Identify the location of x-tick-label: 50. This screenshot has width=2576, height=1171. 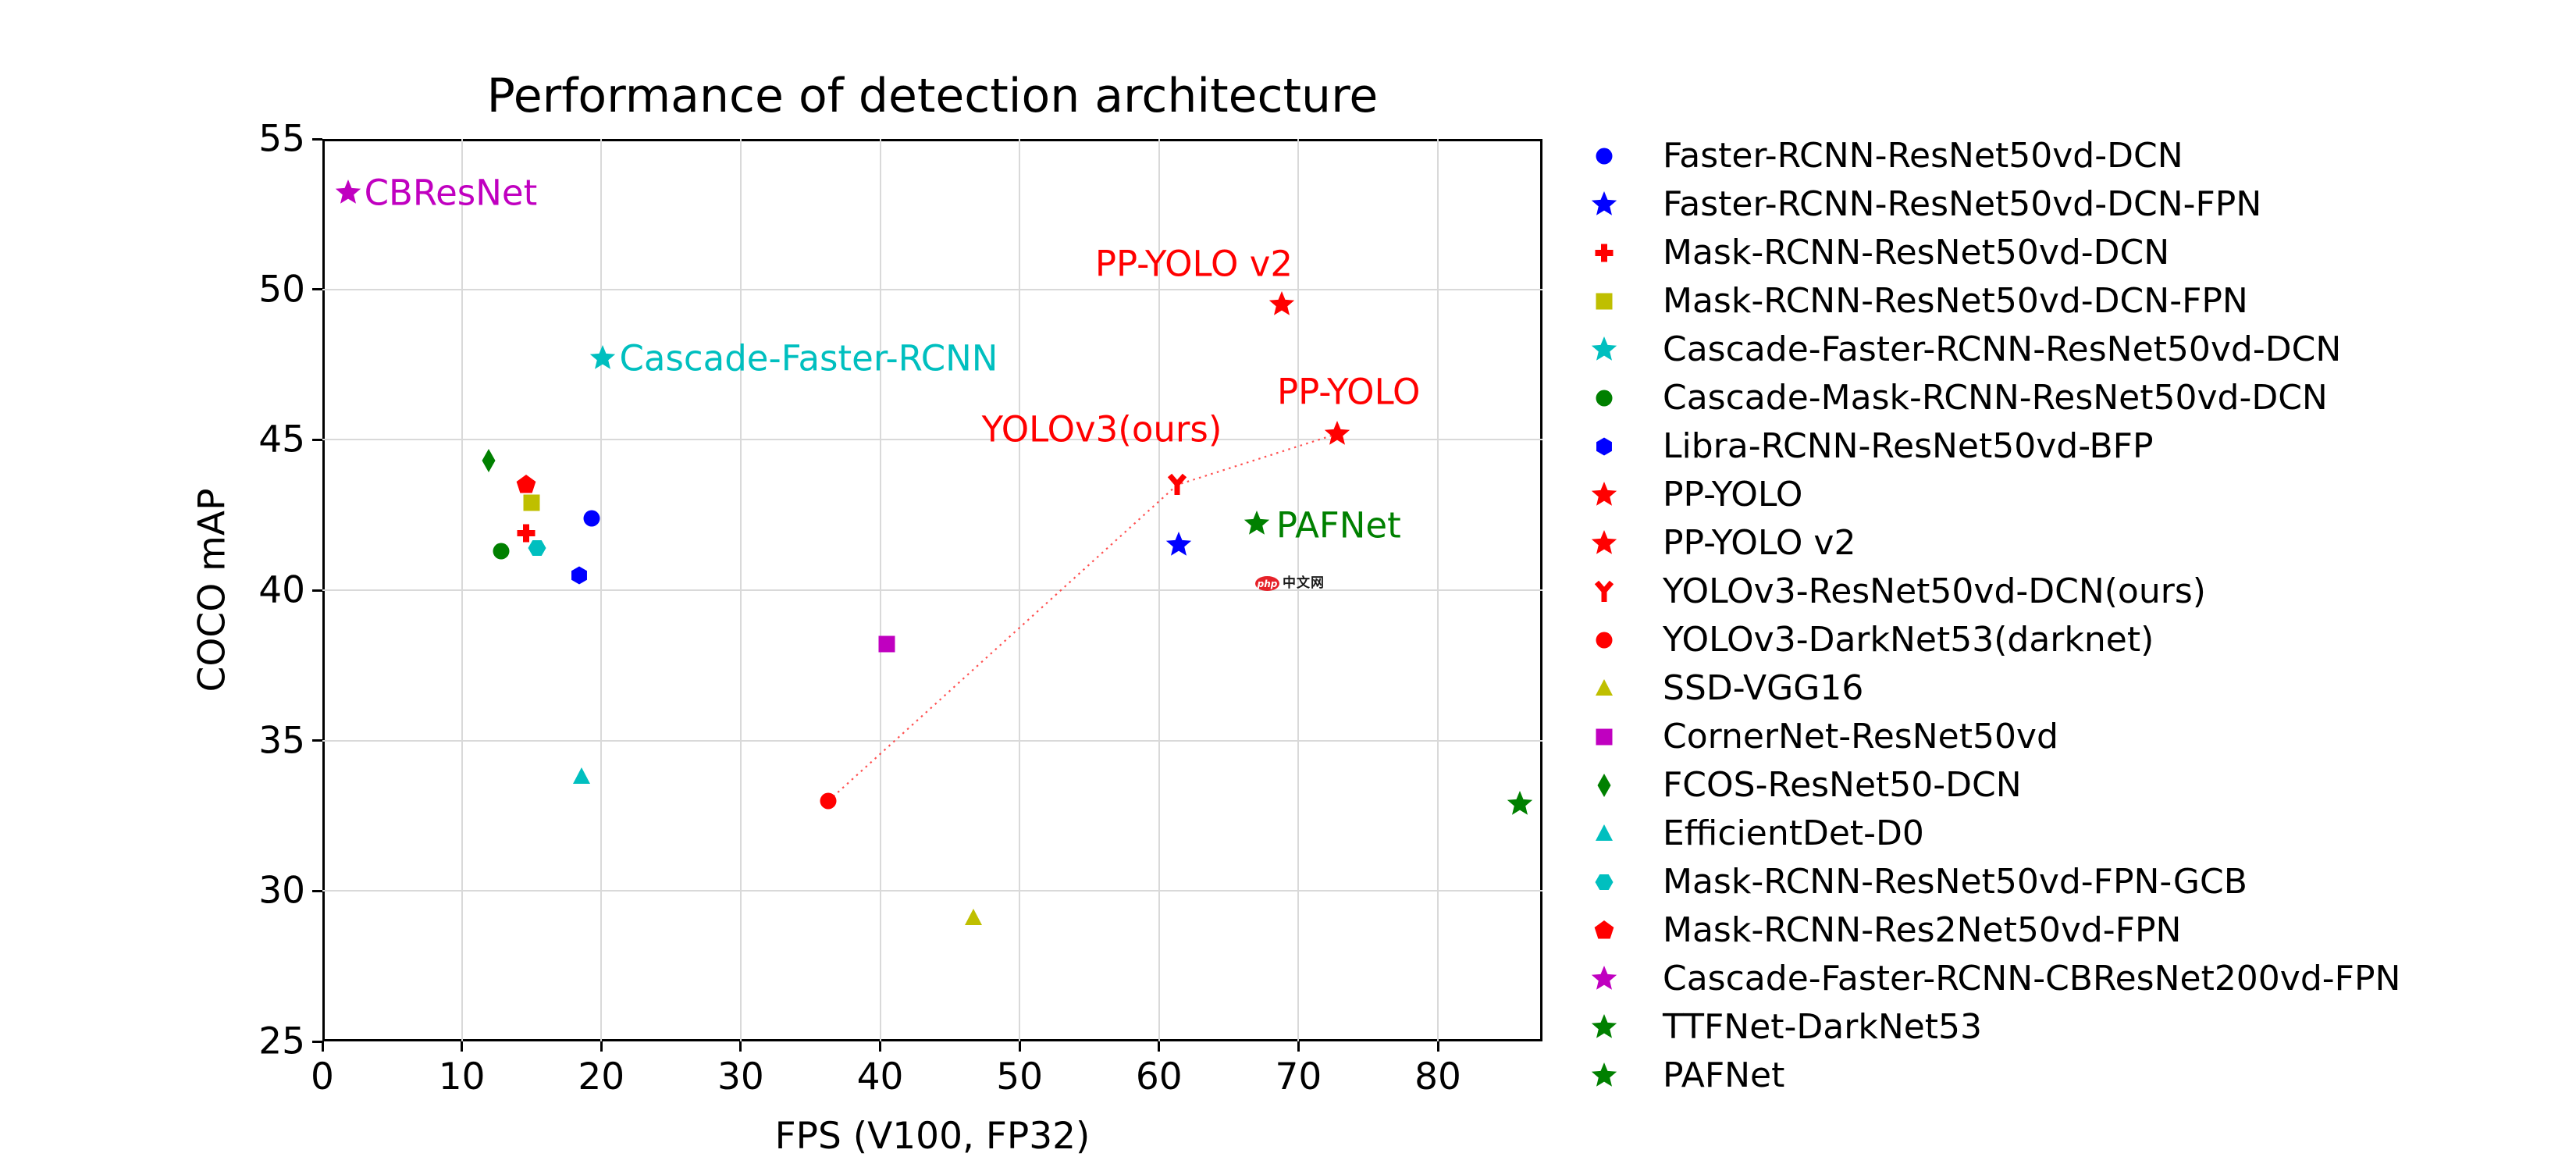
(1020, 1076).